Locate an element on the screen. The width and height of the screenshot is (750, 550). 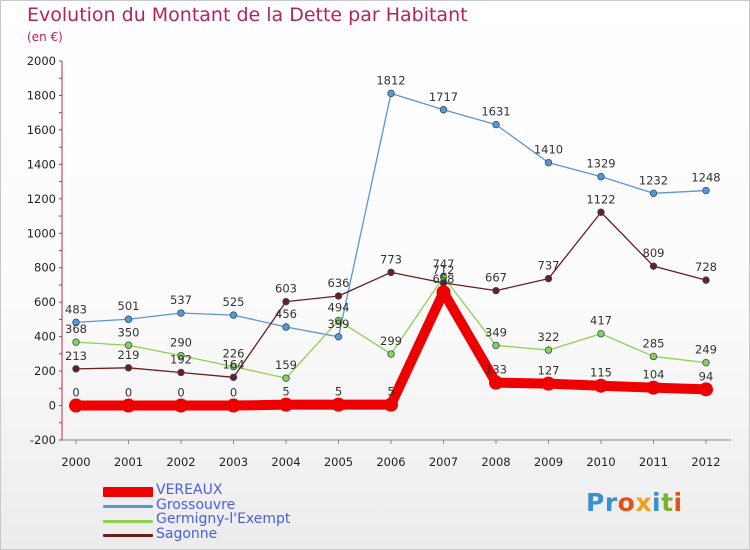
data-label: 290 is located at coordinates (181, 343).